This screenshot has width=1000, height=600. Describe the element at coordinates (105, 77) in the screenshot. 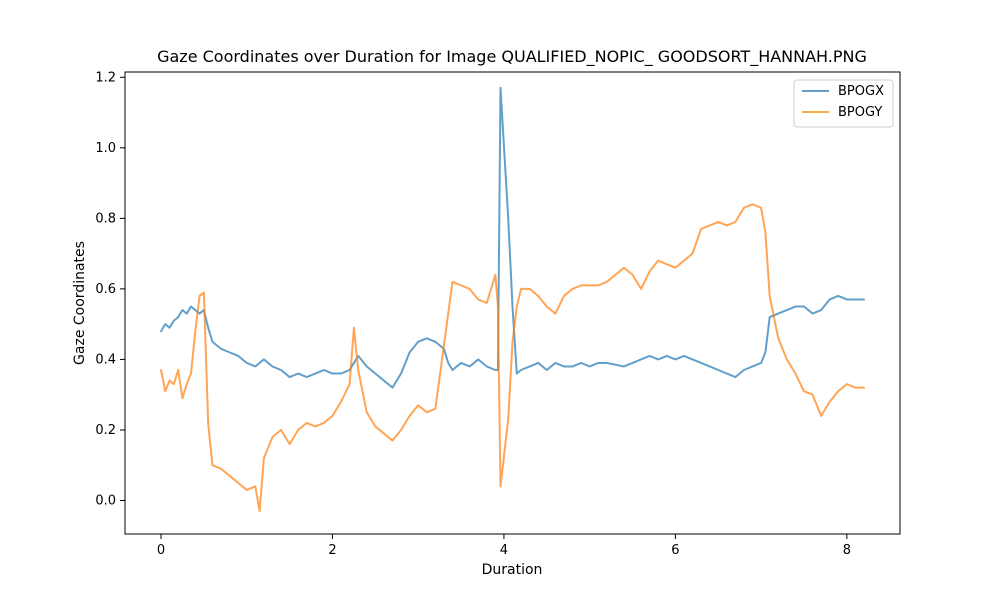

I see `y-tick-label: 1.2` at that location.